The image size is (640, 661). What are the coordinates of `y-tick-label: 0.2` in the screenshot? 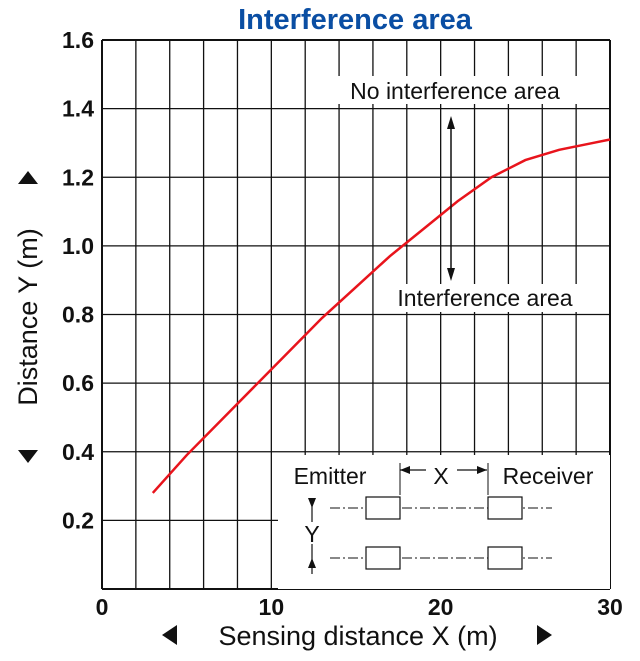 It's located at (78, 520).